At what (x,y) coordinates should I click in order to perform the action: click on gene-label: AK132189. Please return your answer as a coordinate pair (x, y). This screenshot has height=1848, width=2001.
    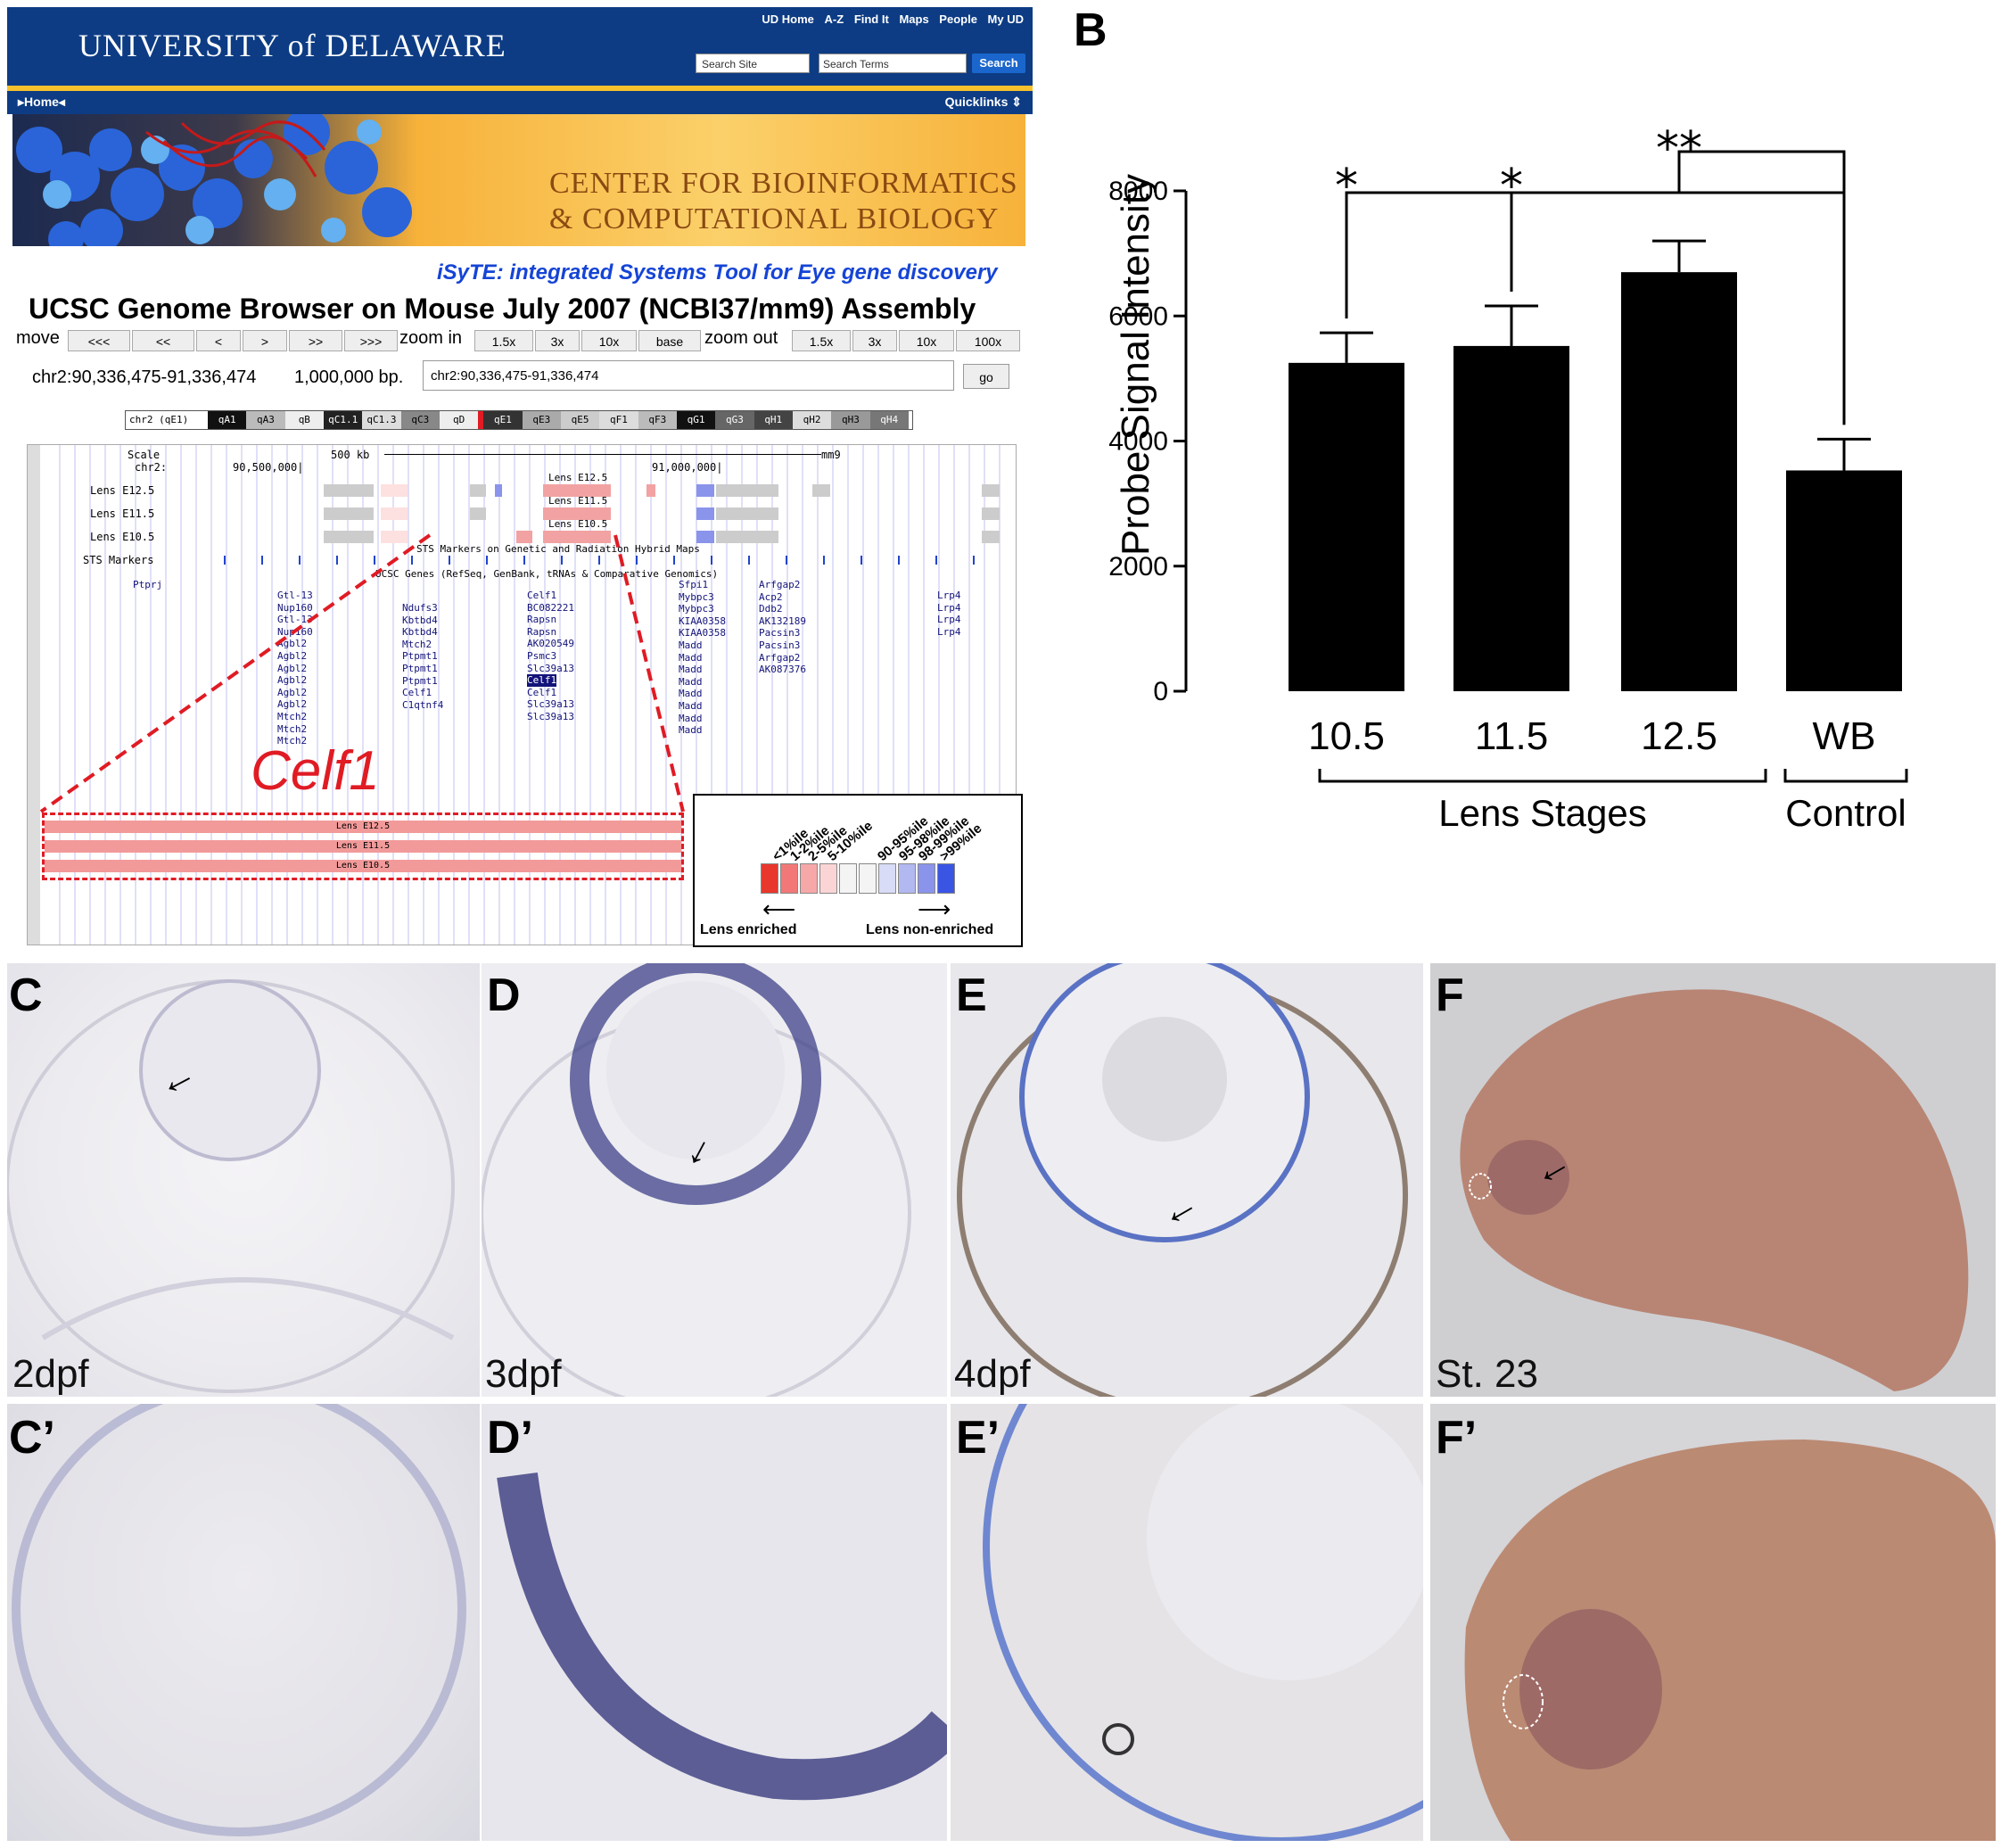
    Looking at the image, I should click on (782, 621).